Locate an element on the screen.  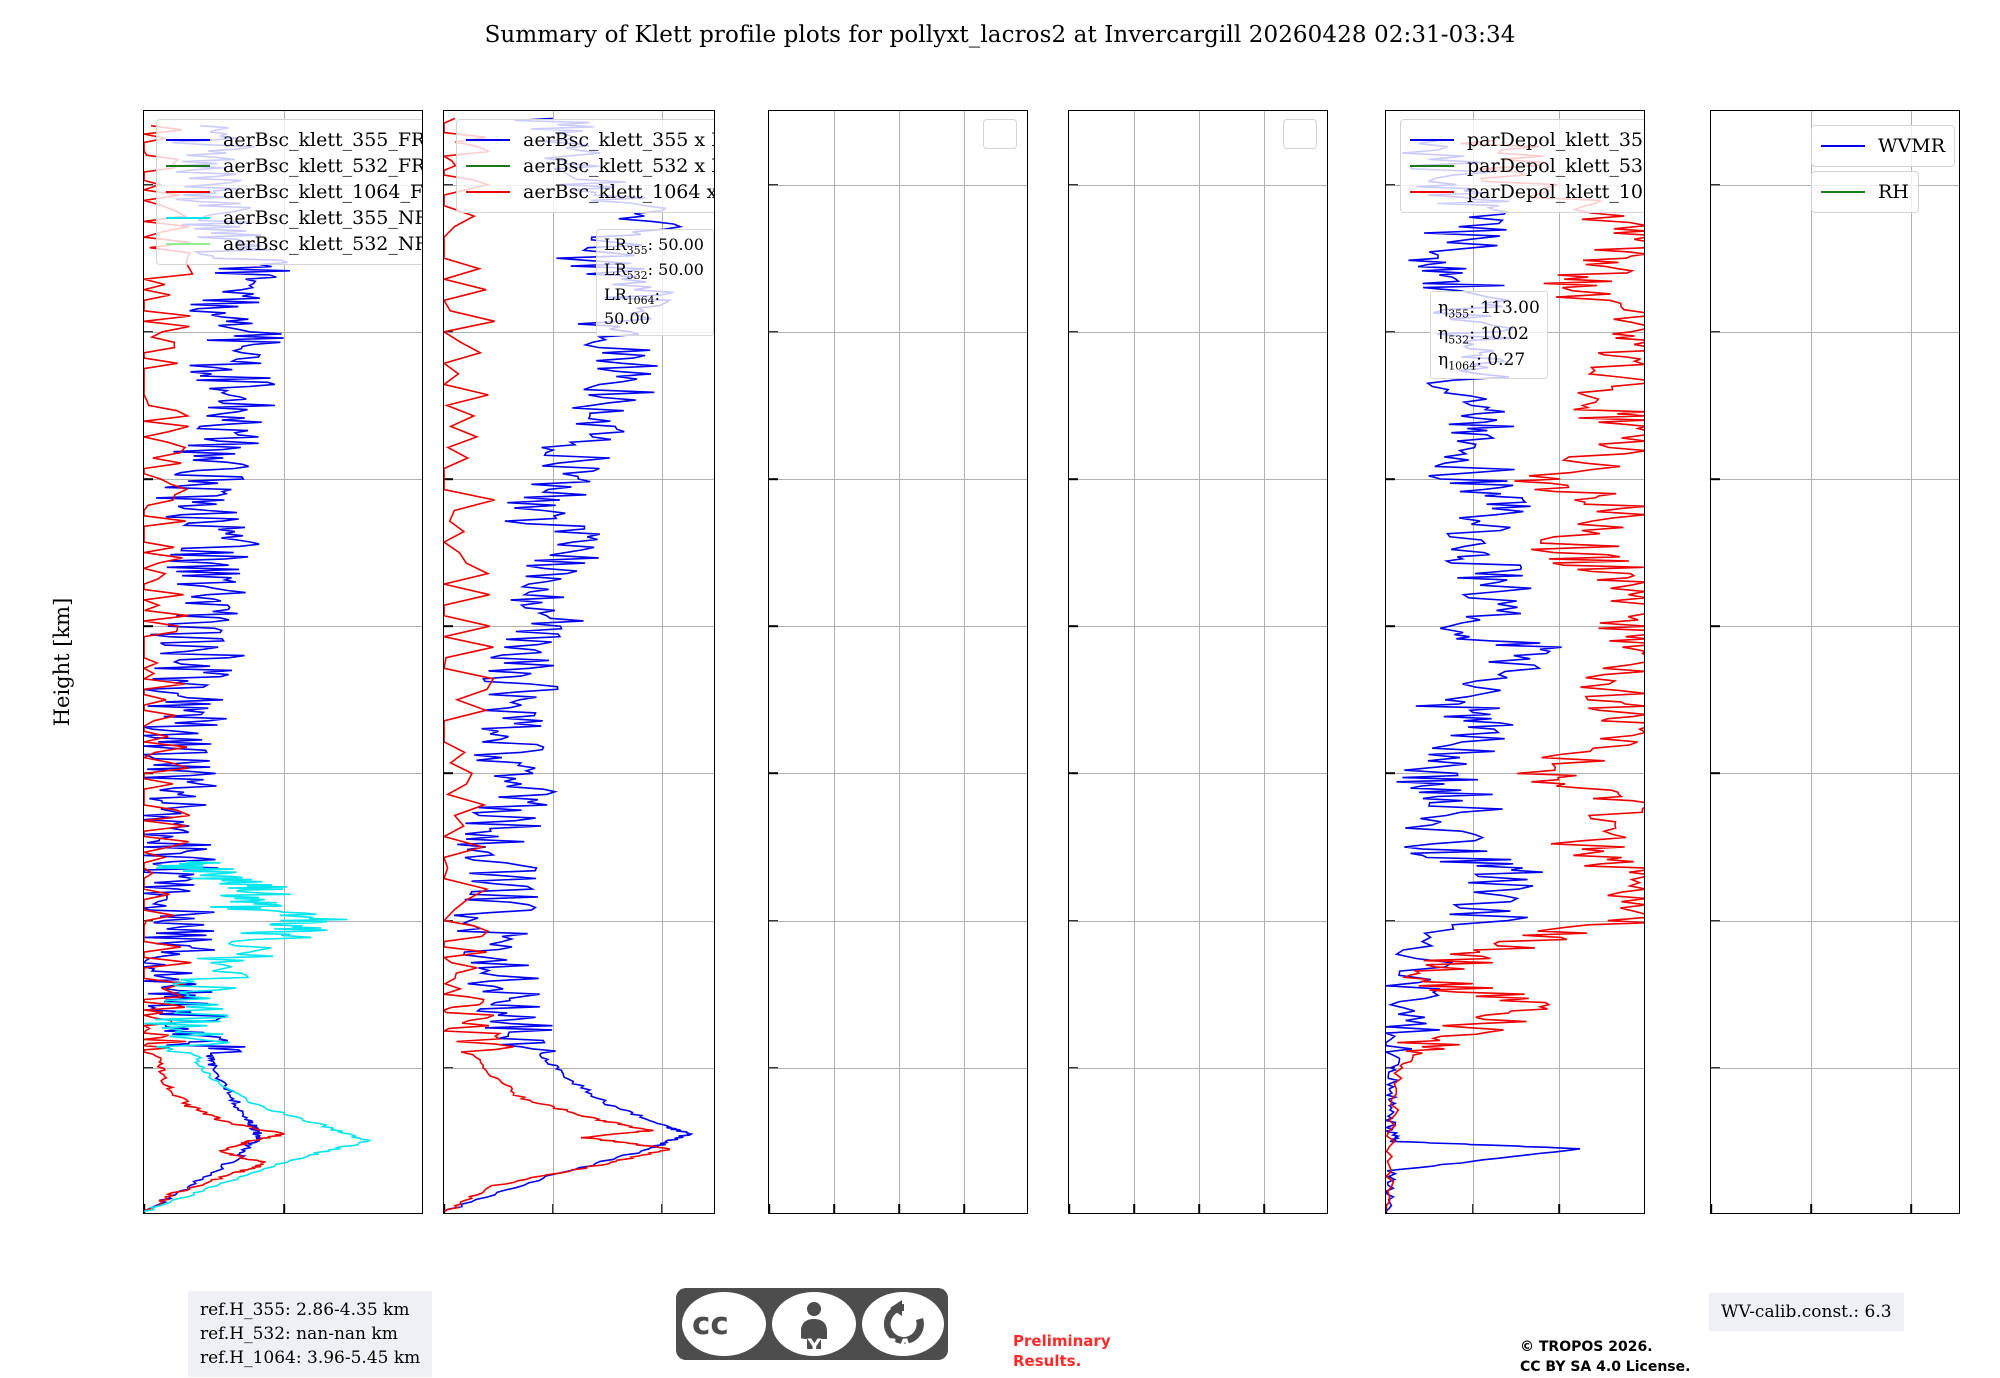
legend-item: aerBsc_klett_532_FR is located at coordinates (294, 166).